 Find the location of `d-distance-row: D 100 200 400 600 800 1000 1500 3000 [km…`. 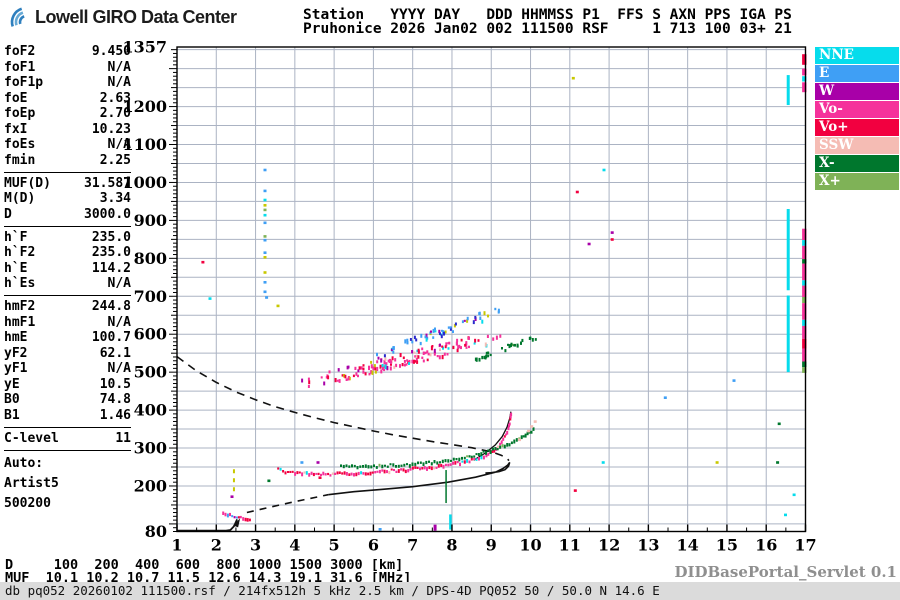

d-distance-row: D 100 200 400 600 800 1000 1500 3000 [km… is located at coordinates (204, 565).